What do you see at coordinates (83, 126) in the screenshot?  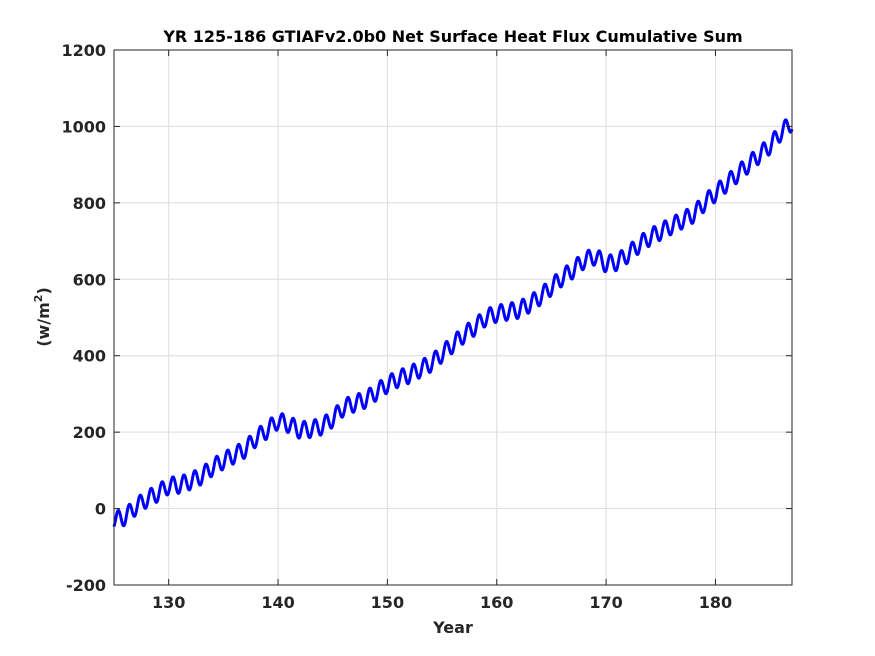 I see `y-tick-label: 1000` at bounding box center [83, 126].